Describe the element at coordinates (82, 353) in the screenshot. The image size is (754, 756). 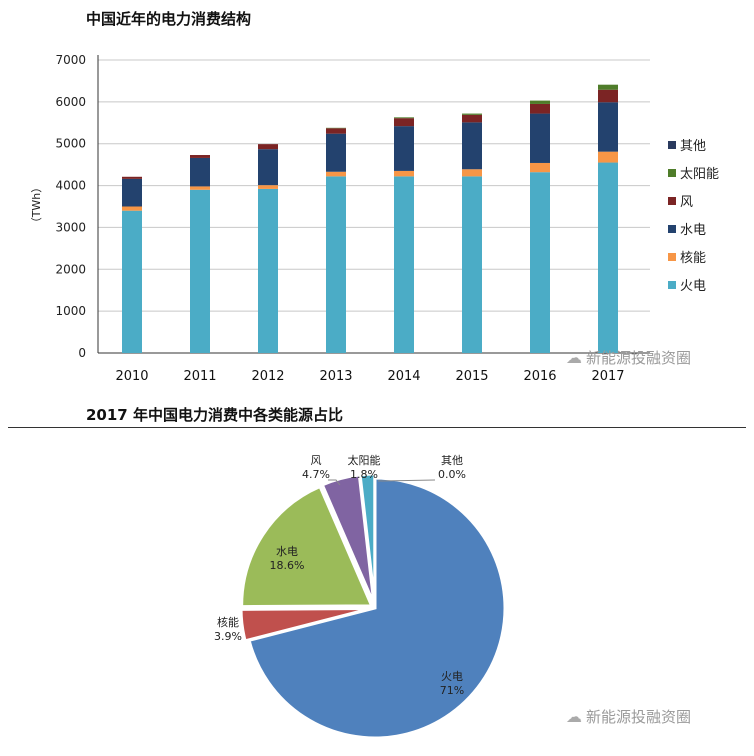
I see `y-tick-label: 0` at that location.